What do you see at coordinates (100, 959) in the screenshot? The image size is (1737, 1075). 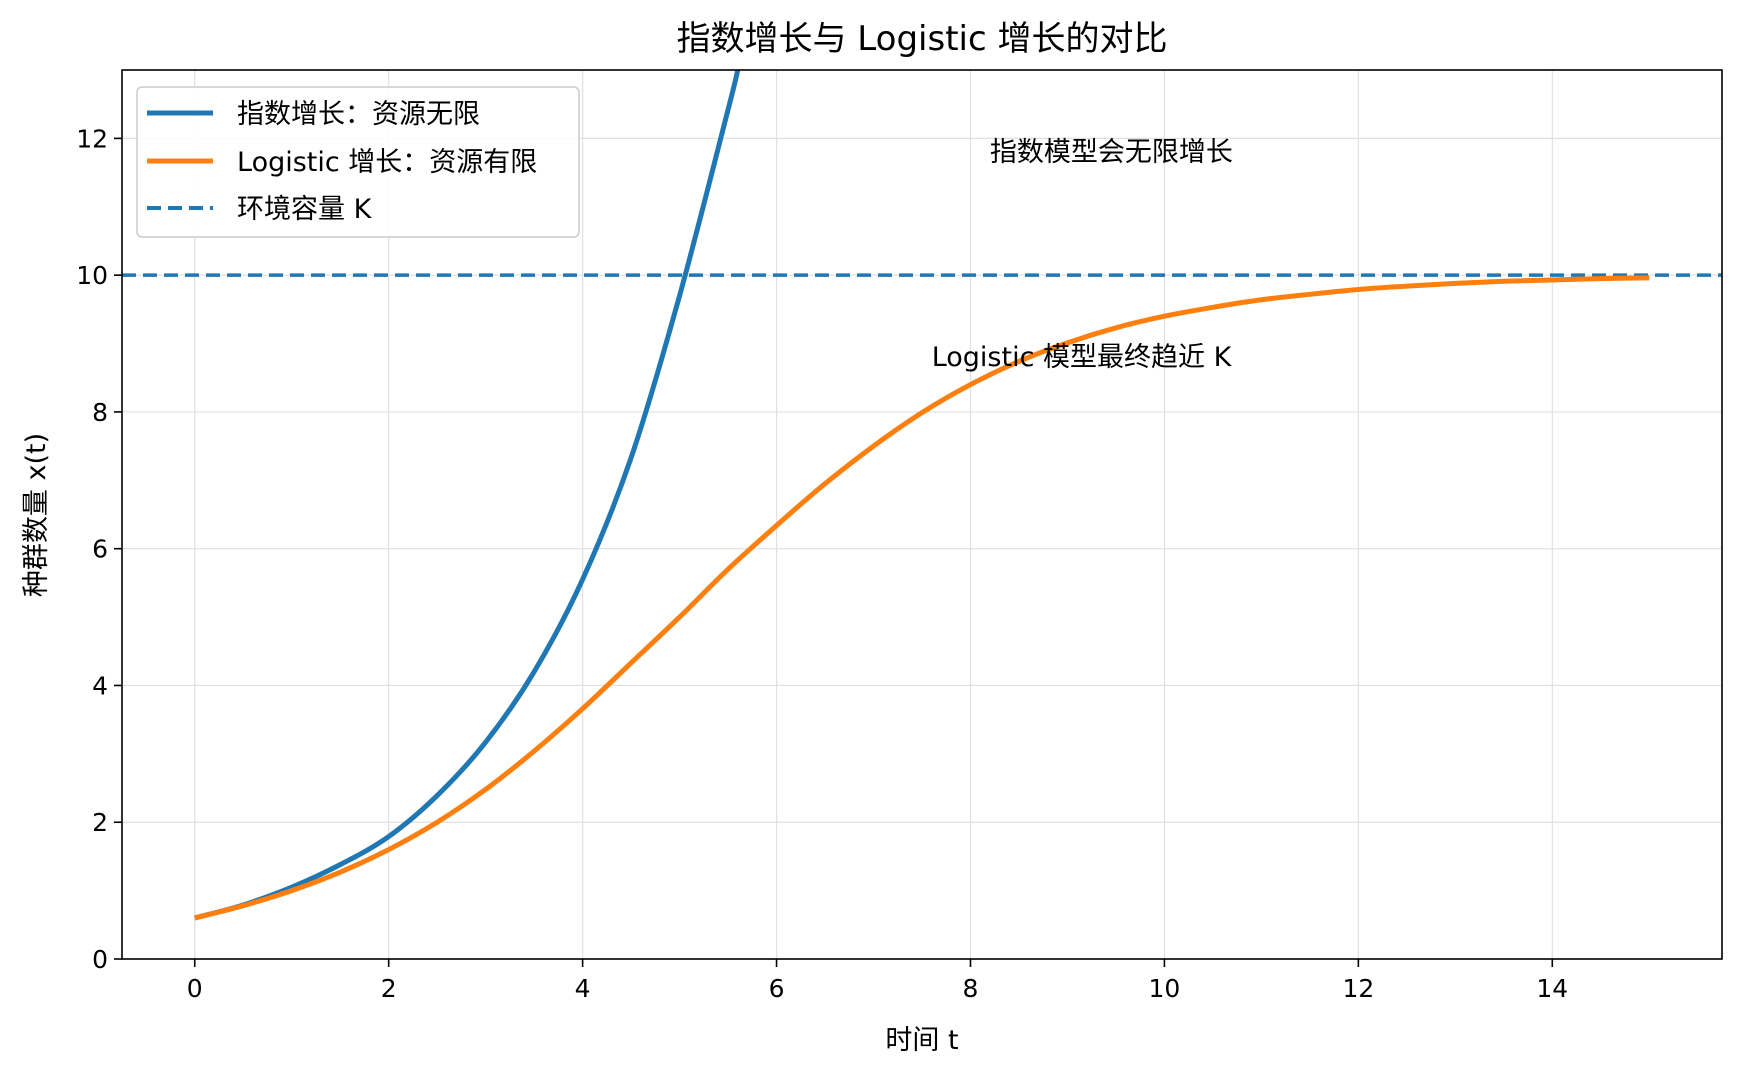 I see `y-tick-label: 0` at bounding box center [100, 959].